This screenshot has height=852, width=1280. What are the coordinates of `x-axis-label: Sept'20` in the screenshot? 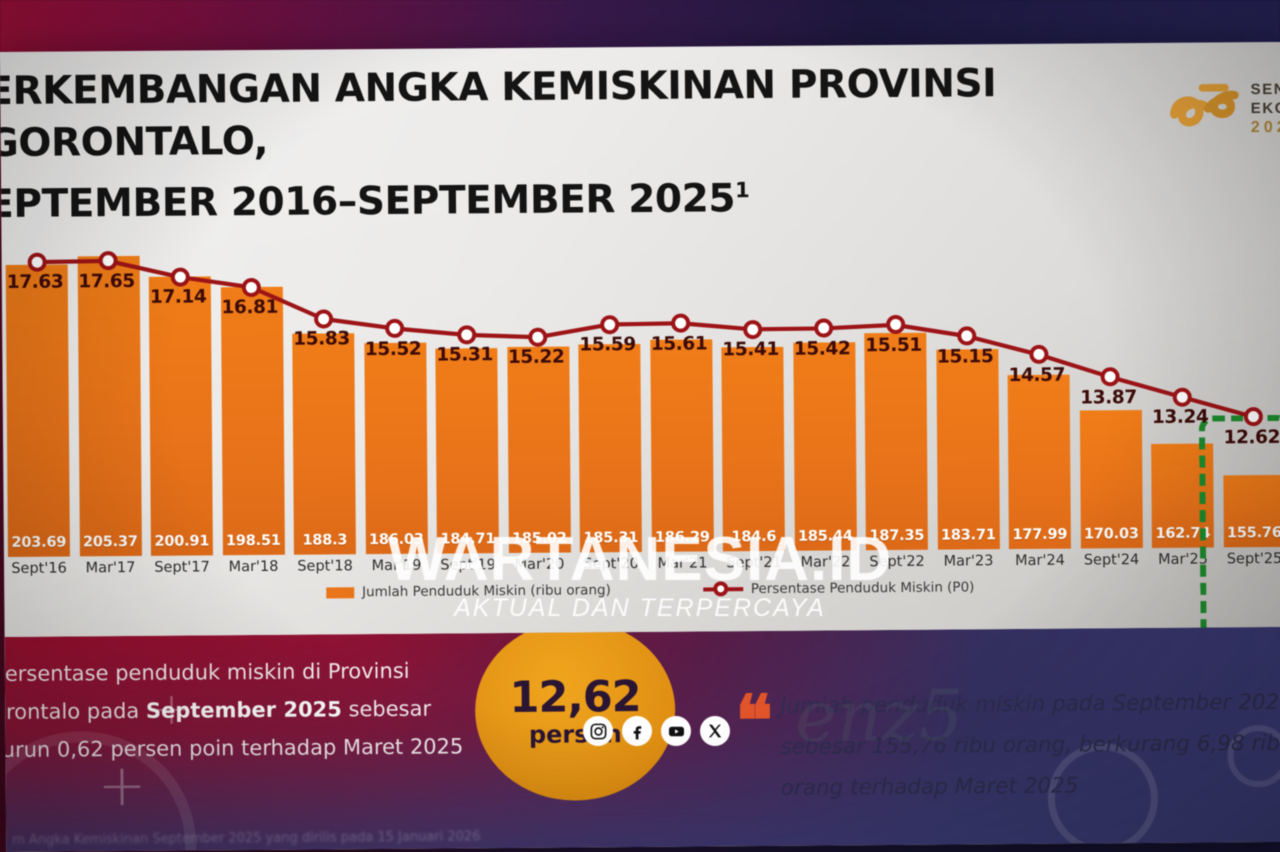 It's located at (611, 564).